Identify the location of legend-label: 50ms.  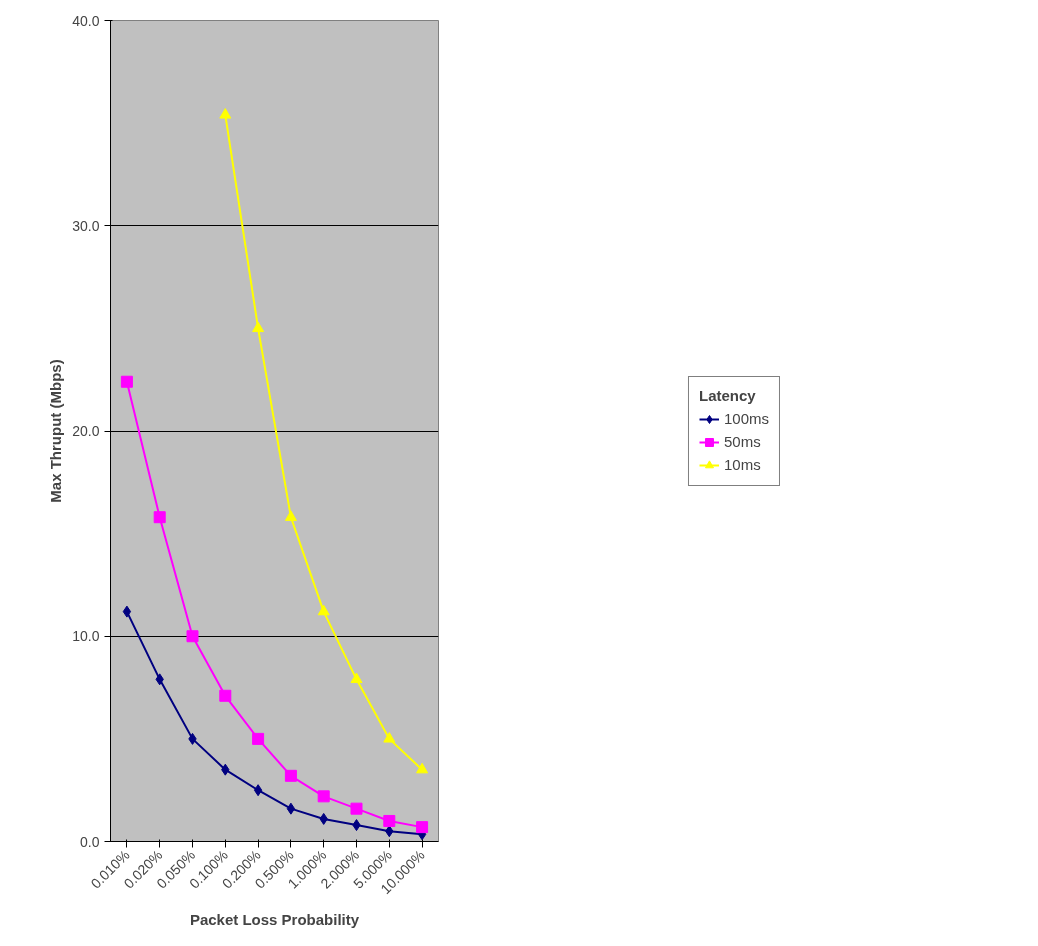
(742, 441).